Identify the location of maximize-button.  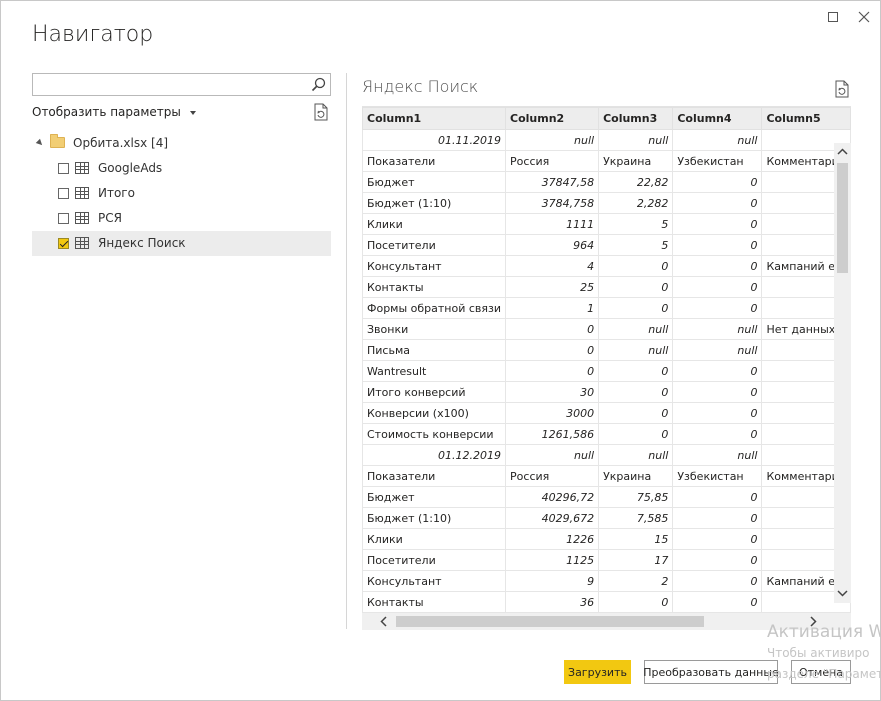
(833, 17).